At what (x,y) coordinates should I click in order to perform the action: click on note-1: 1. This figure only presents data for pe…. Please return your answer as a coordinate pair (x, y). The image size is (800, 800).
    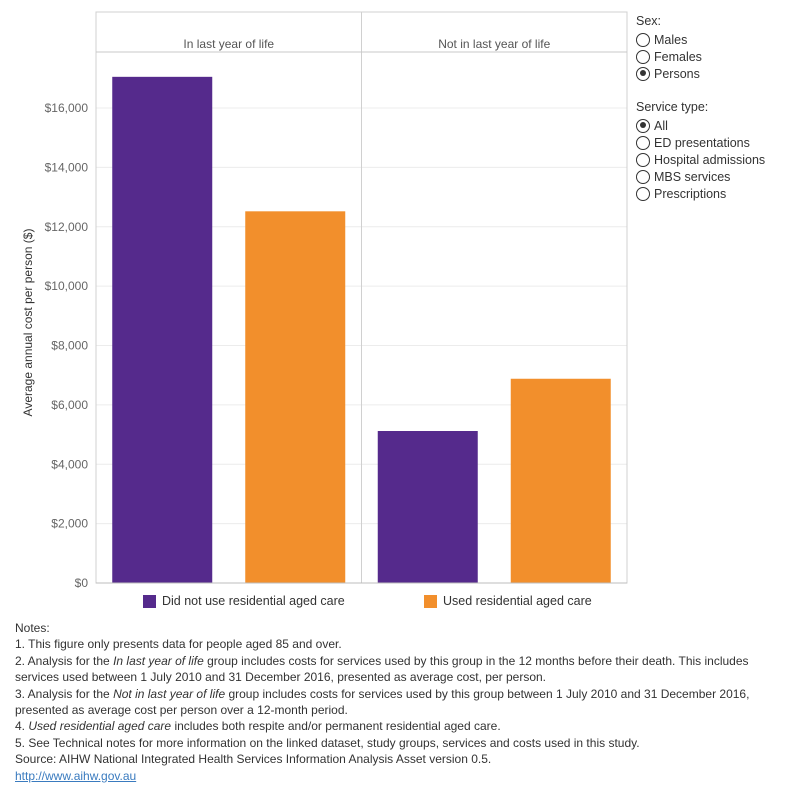
    Looking at the image, I should click on (178, 644).